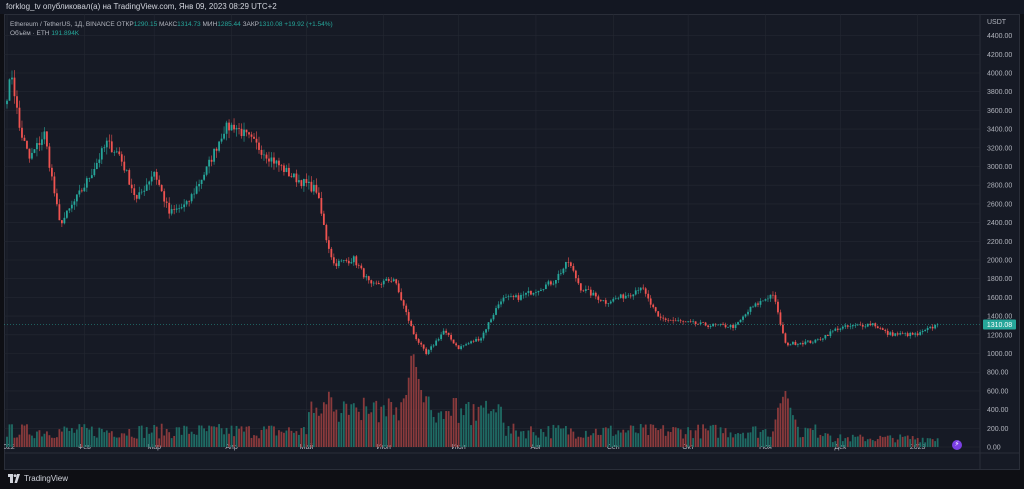  Describe the element at coordinates (9, 447) in the screenshot. I see `date-tick-label: 2022` at that location.